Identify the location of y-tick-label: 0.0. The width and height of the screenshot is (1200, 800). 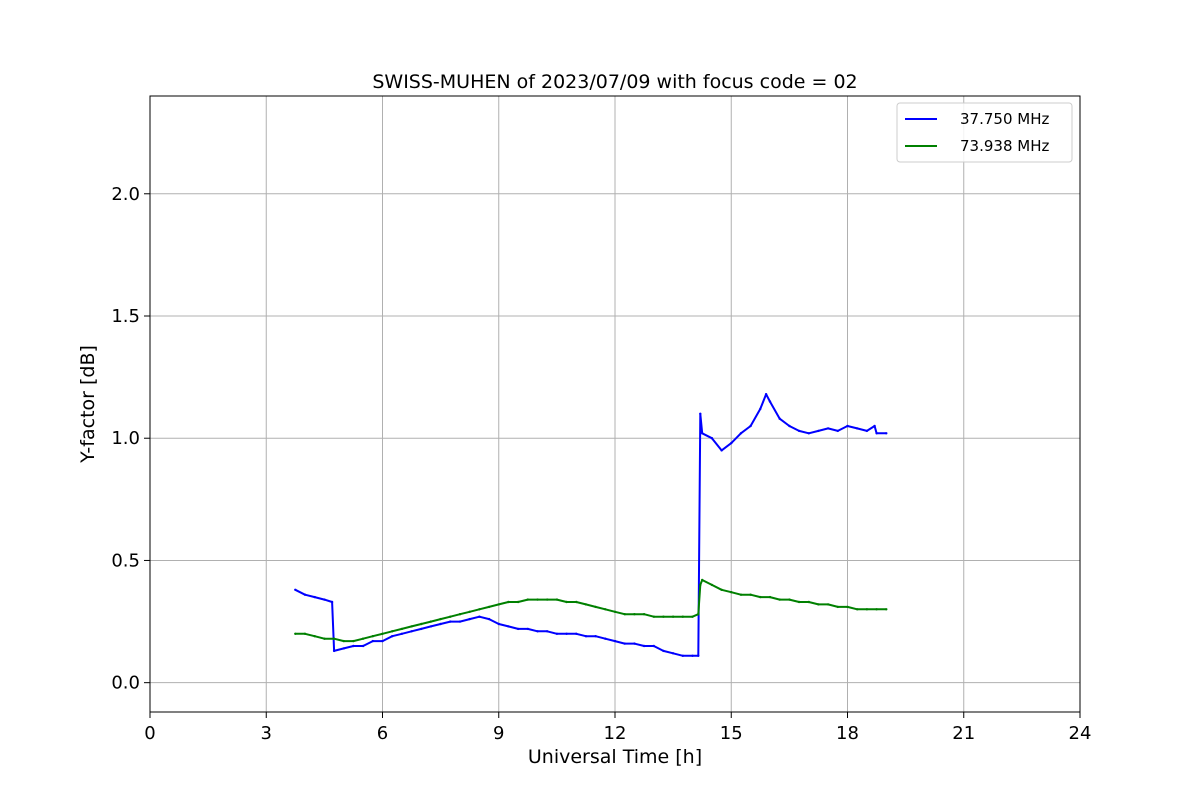
(125, 683).